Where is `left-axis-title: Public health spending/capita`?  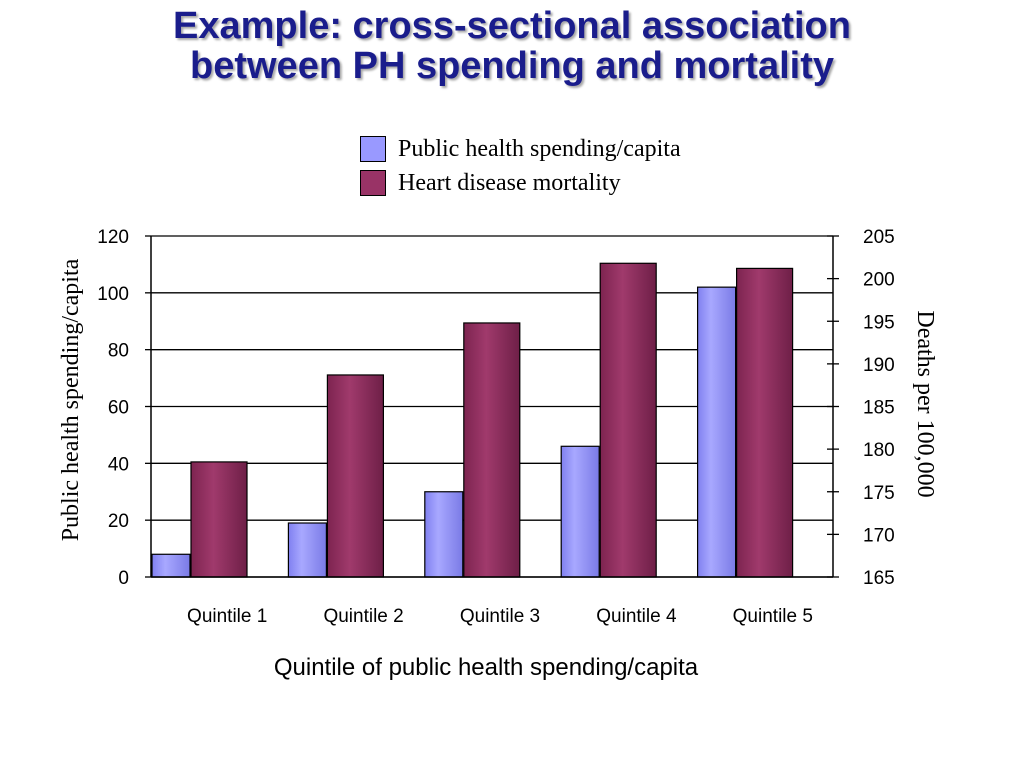
left-axis-title: Public health spending/capita is located at coordinates (71, 399).